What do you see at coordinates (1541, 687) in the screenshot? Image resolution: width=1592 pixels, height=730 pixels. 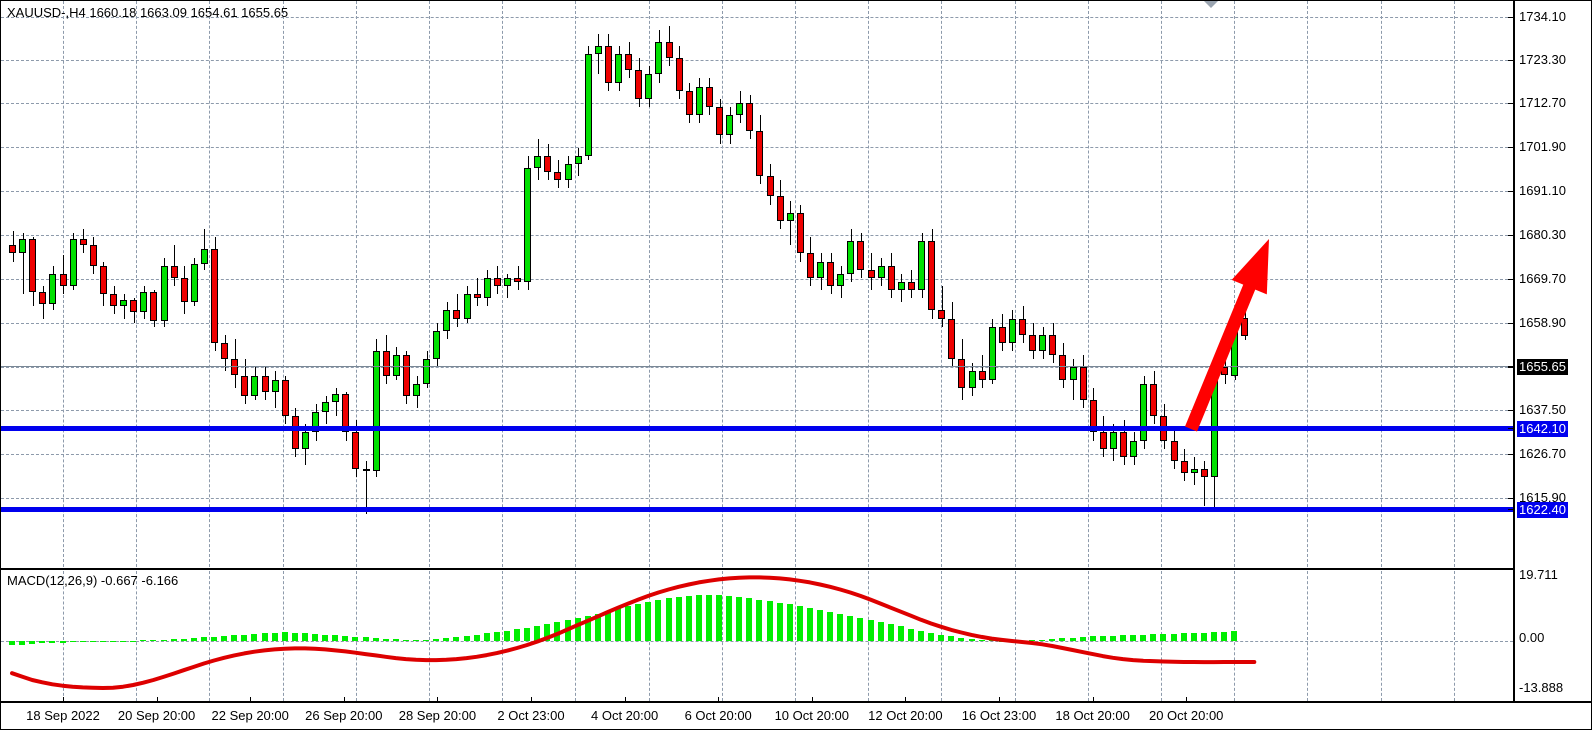 I see `macd-axis-label: -13.888` at bounding box center [1541, 687].